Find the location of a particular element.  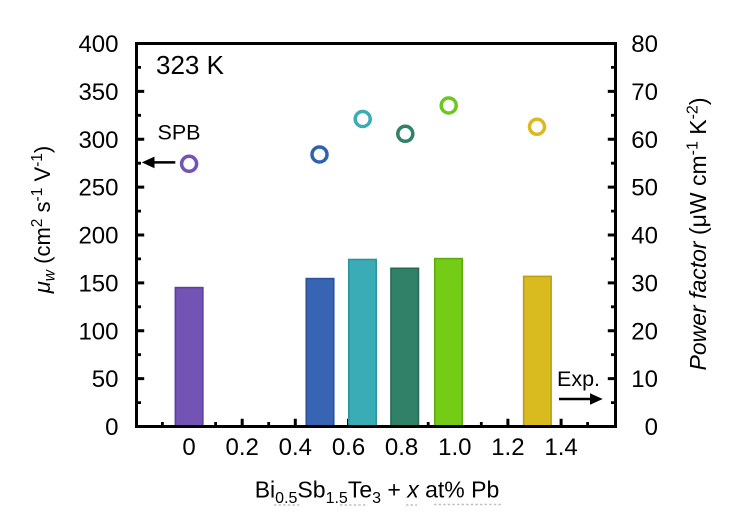

svg-text: 350 is located at coordinates (98, 92).